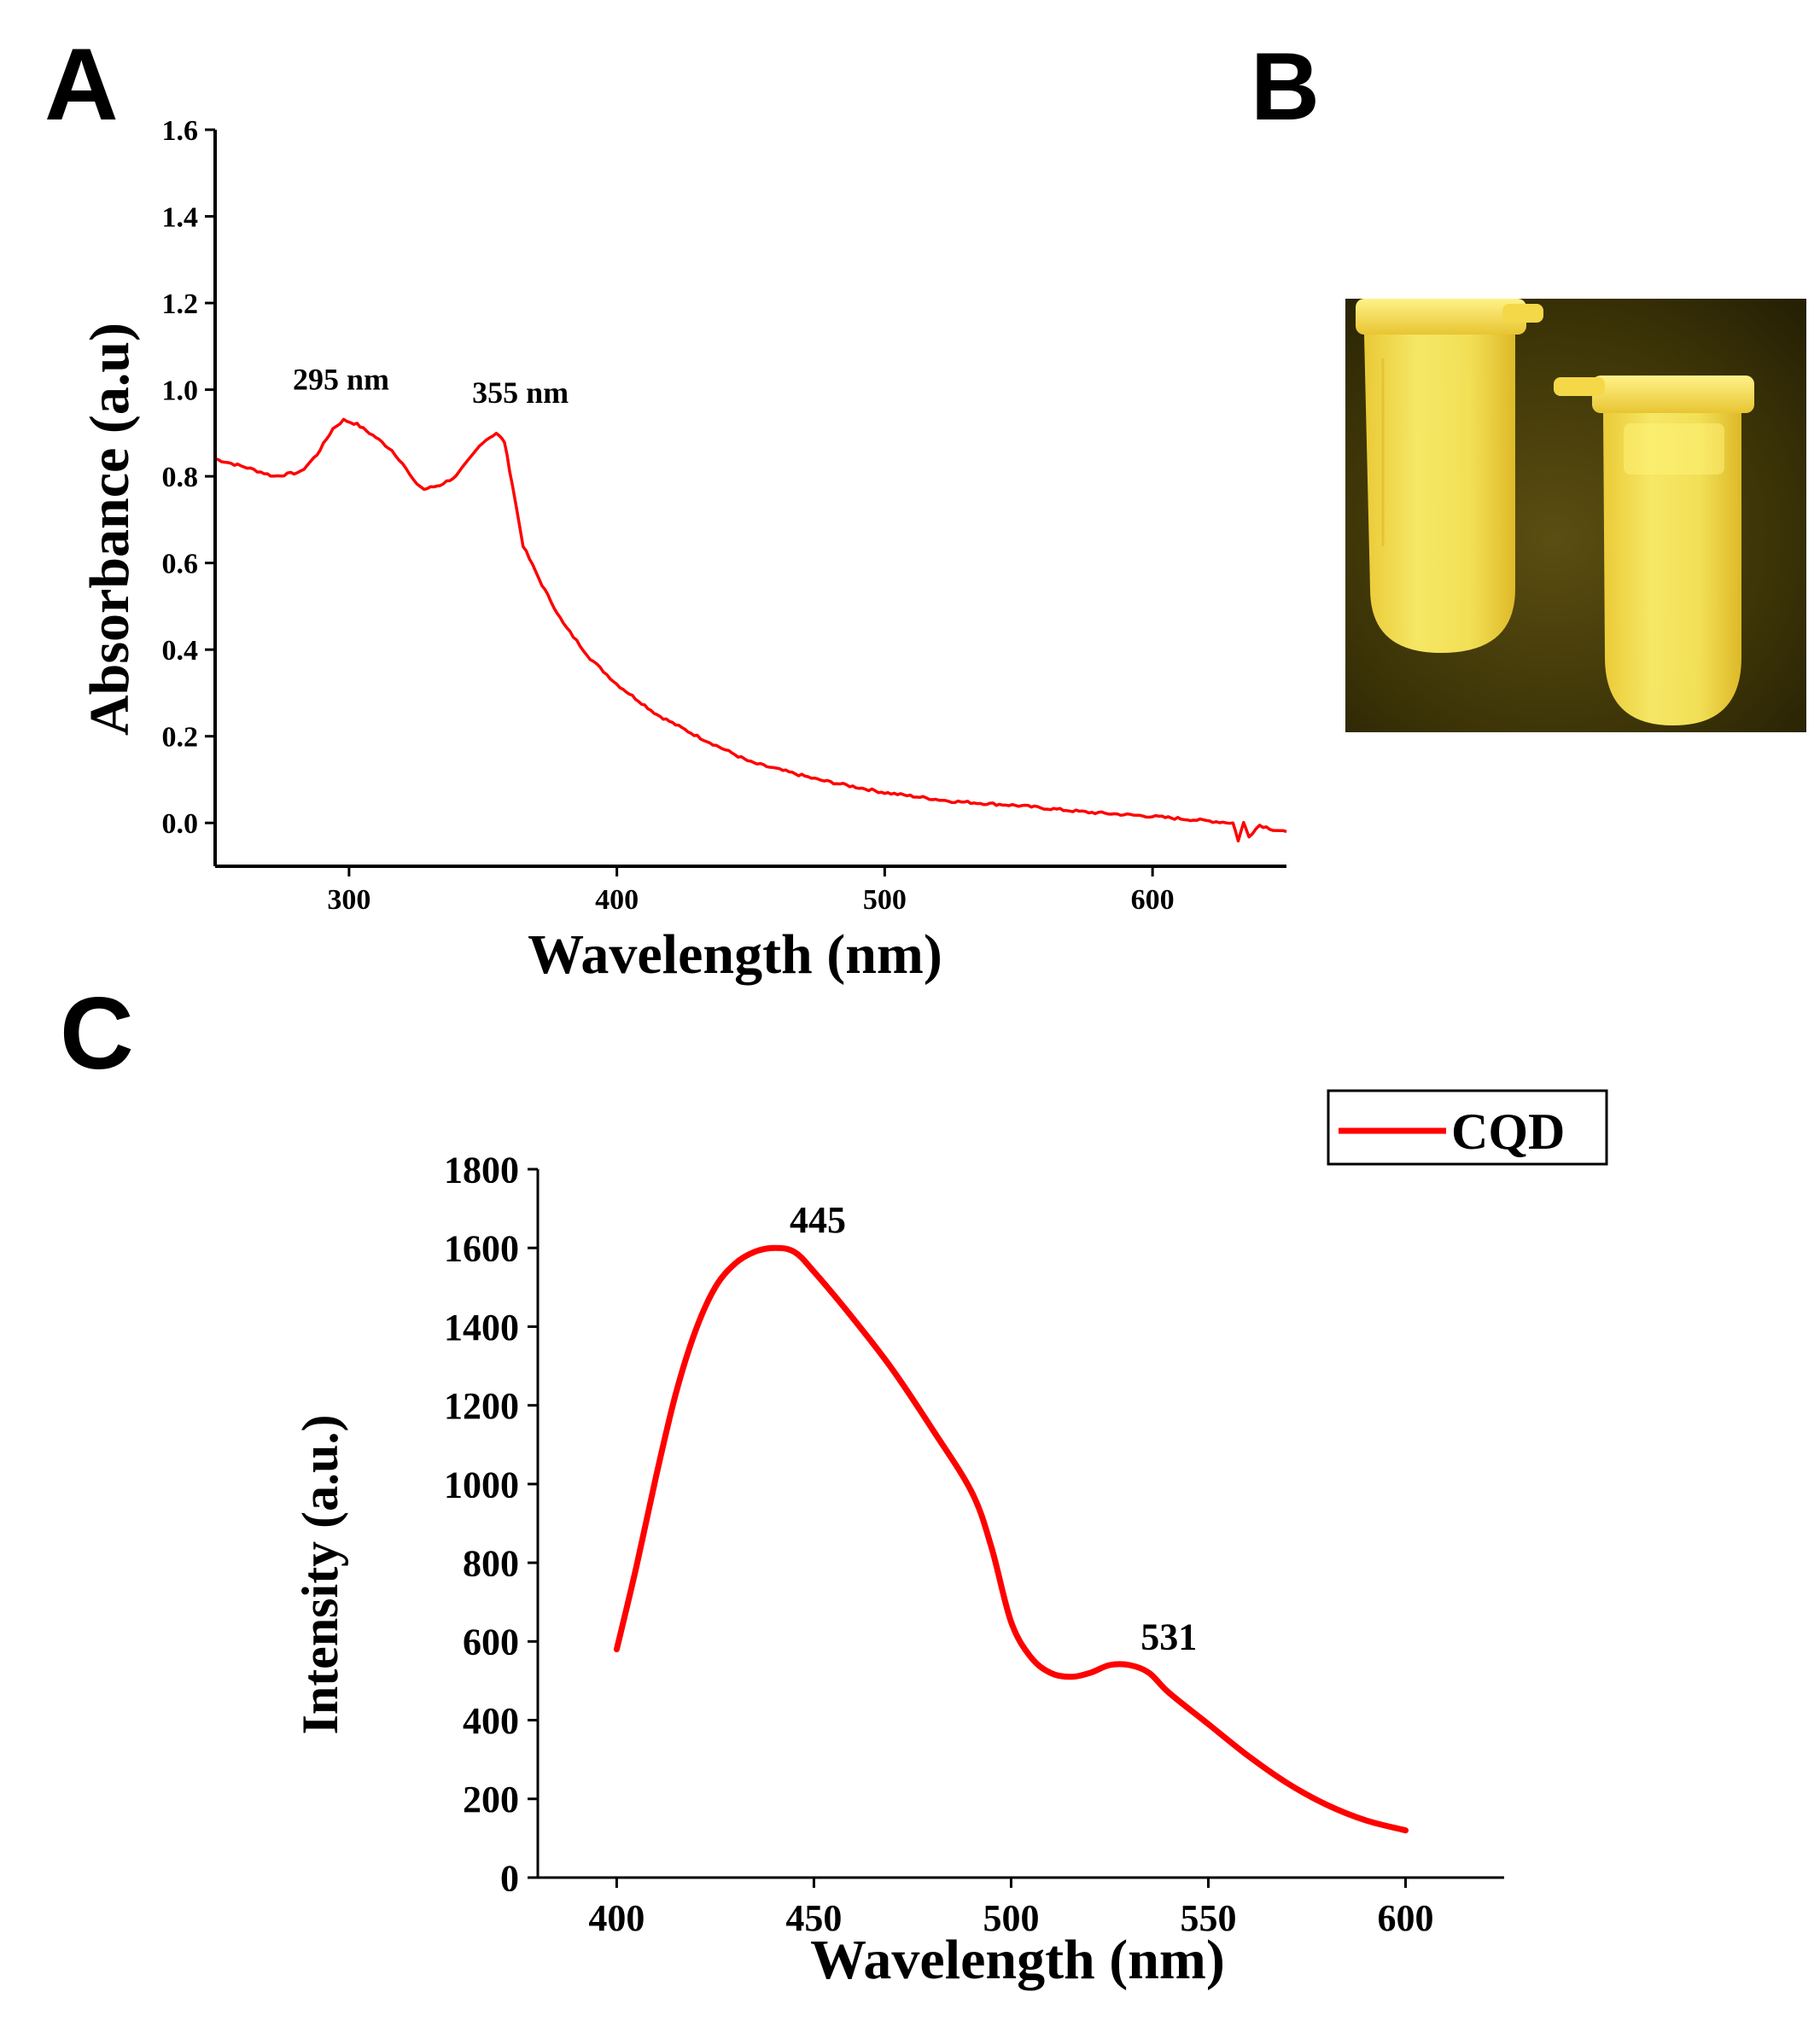 The height and width of the screenshot is (2044, 1820). Describe the element at coordinates (320, 1574) in the screenshot. I see `fluorescence-y-axis-label: Intensity (a.u.)` at that location.